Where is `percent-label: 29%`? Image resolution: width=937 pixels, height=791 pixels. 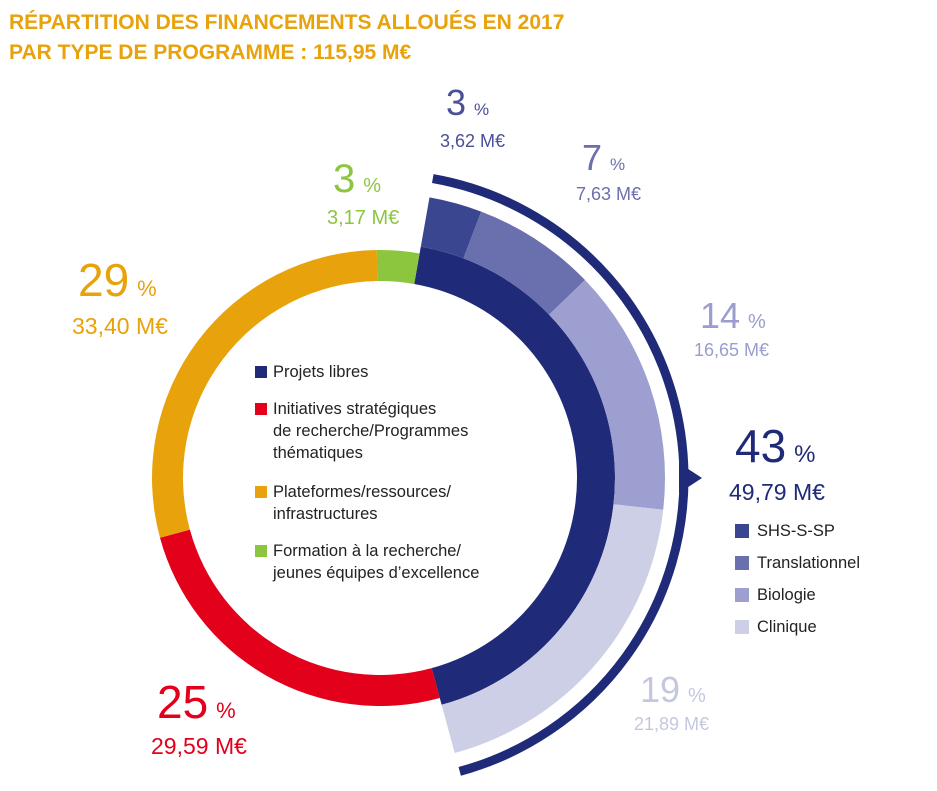 percent-label: 29% is located at coordinates (117, 280).